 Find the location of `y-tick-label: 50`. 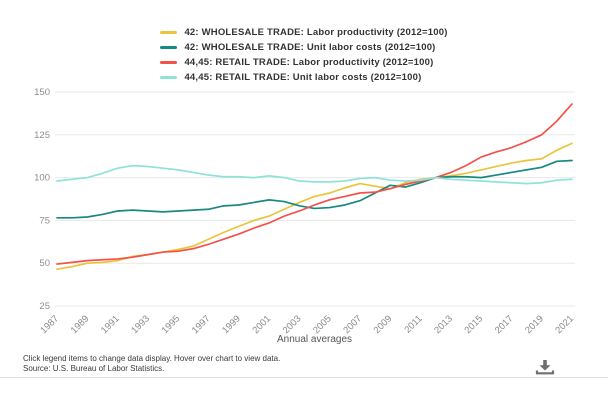

y-tick-label: 50 is located at coordinates (44, 263).